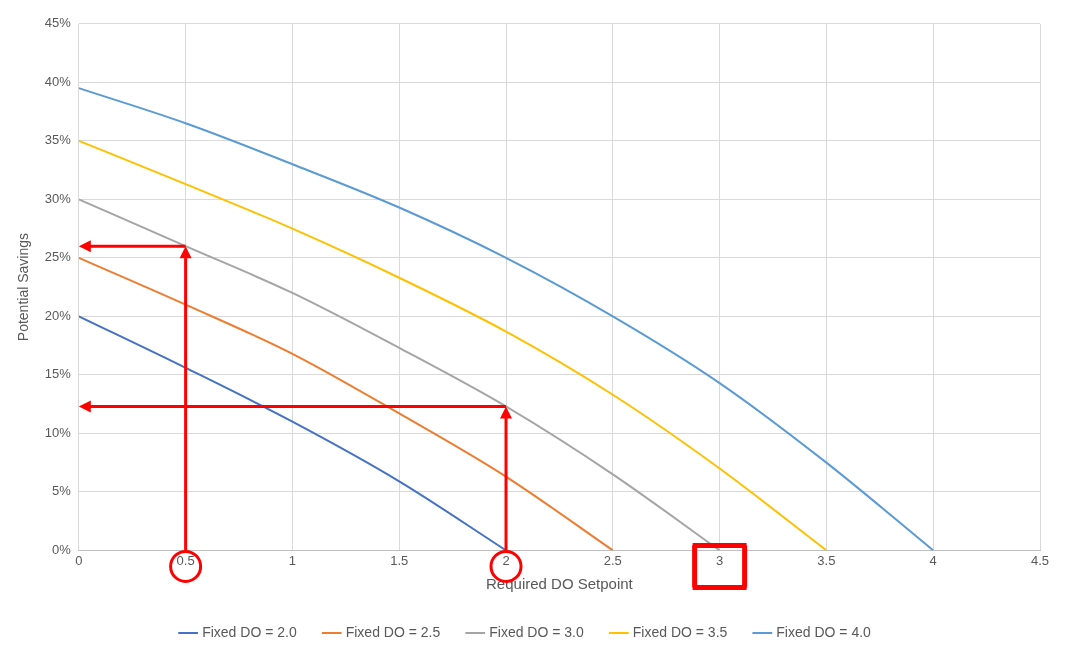 This screenshot has height=662, width=1068. What do you see at coordinates (399, 560) in the screenshot?
I see `x-tick-label: 1.5` at bounding box center [399, 560].